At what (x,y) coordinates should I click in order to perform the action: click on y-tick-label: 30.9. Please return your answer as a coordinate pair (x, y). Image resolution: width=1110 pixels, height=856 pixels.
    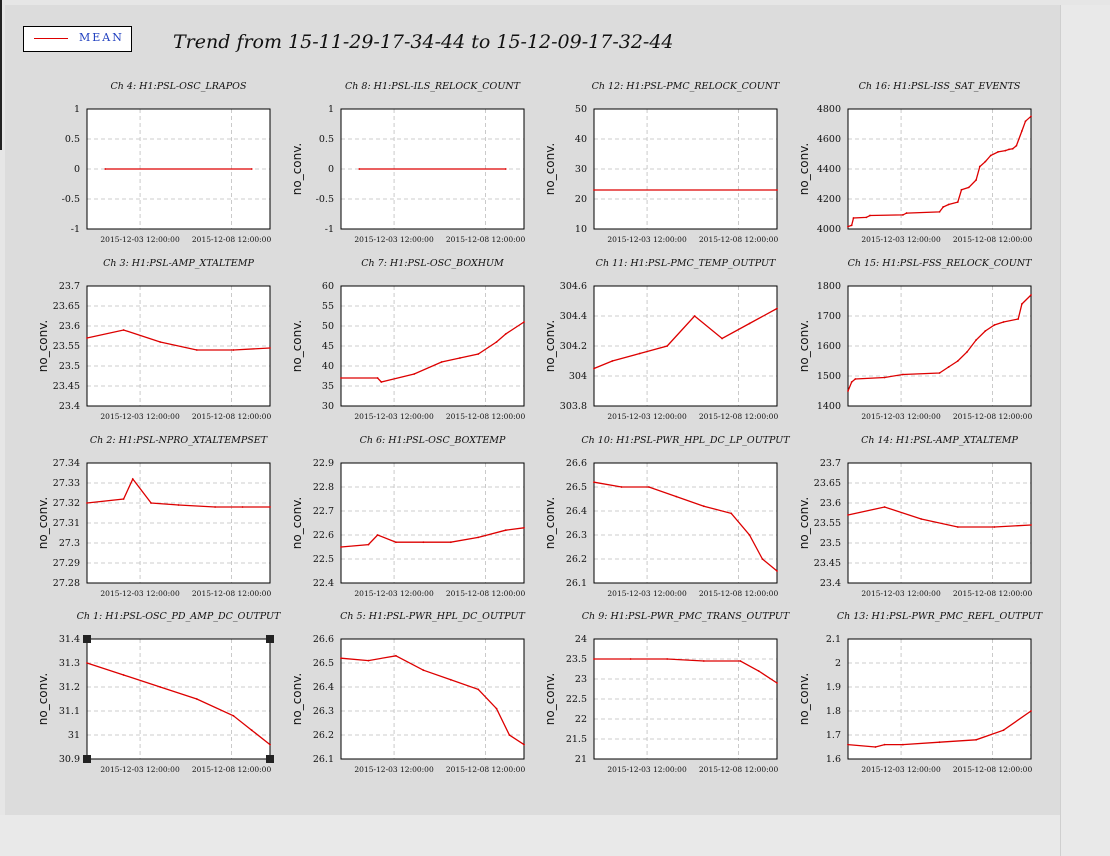
    Looking at the image, I should click on (69, 759).